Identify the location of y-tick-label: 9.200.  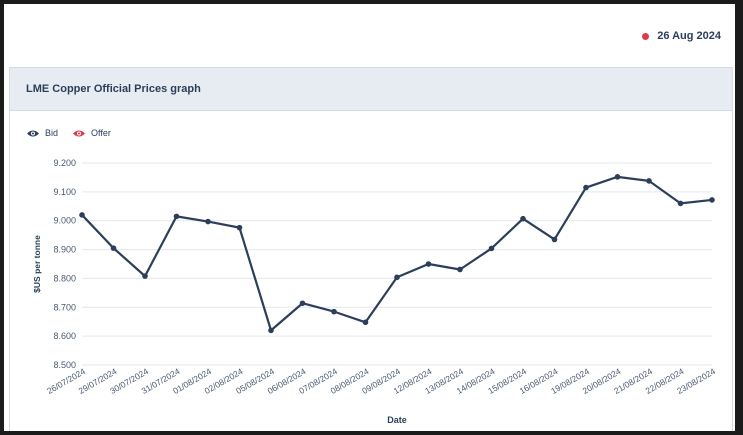
(64, 163).